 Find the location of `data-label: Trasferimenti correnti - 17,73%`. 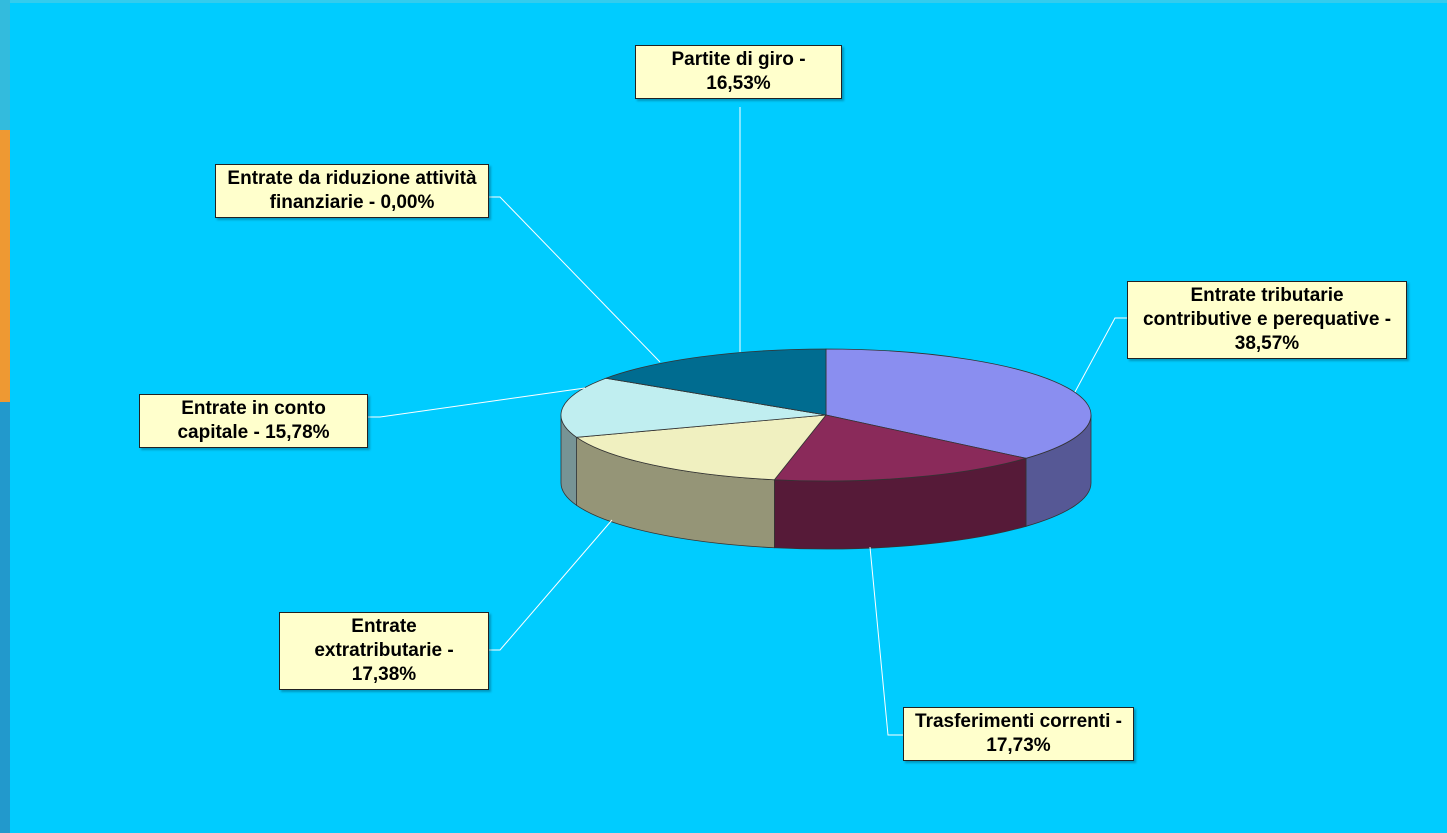

data-label: Trasferimenti correnti - 17,73% is located at coordinates (1018, 734).